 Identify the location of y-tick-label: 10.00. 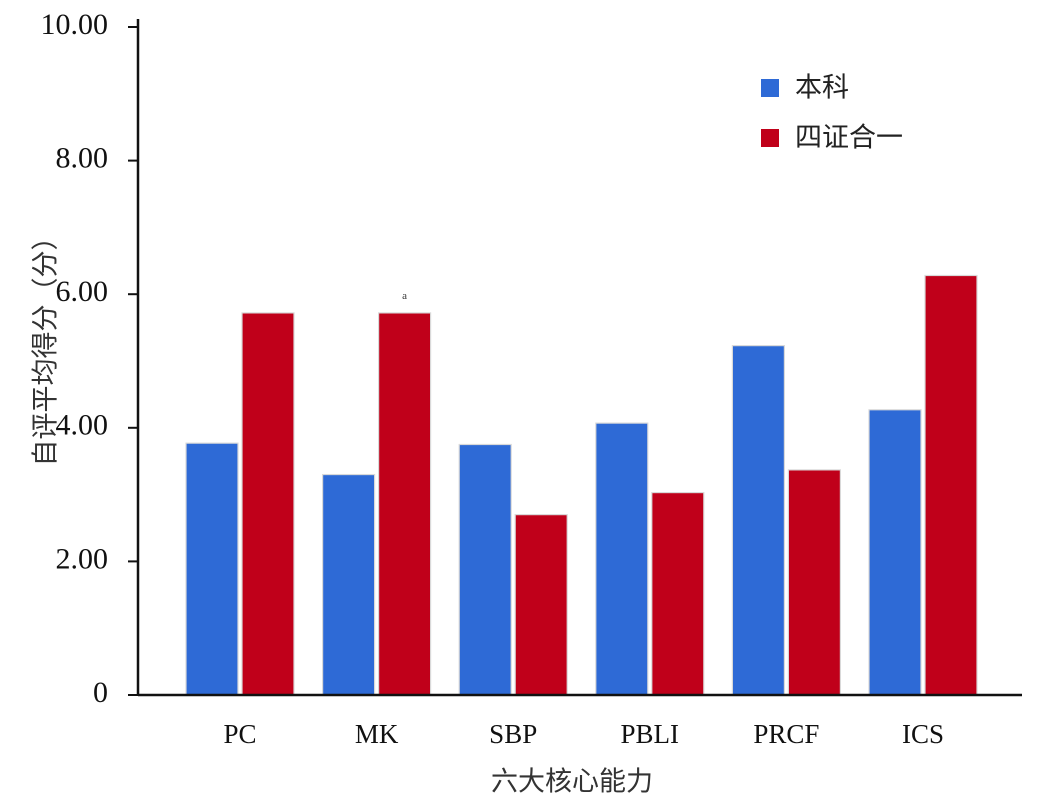
(75, 24).